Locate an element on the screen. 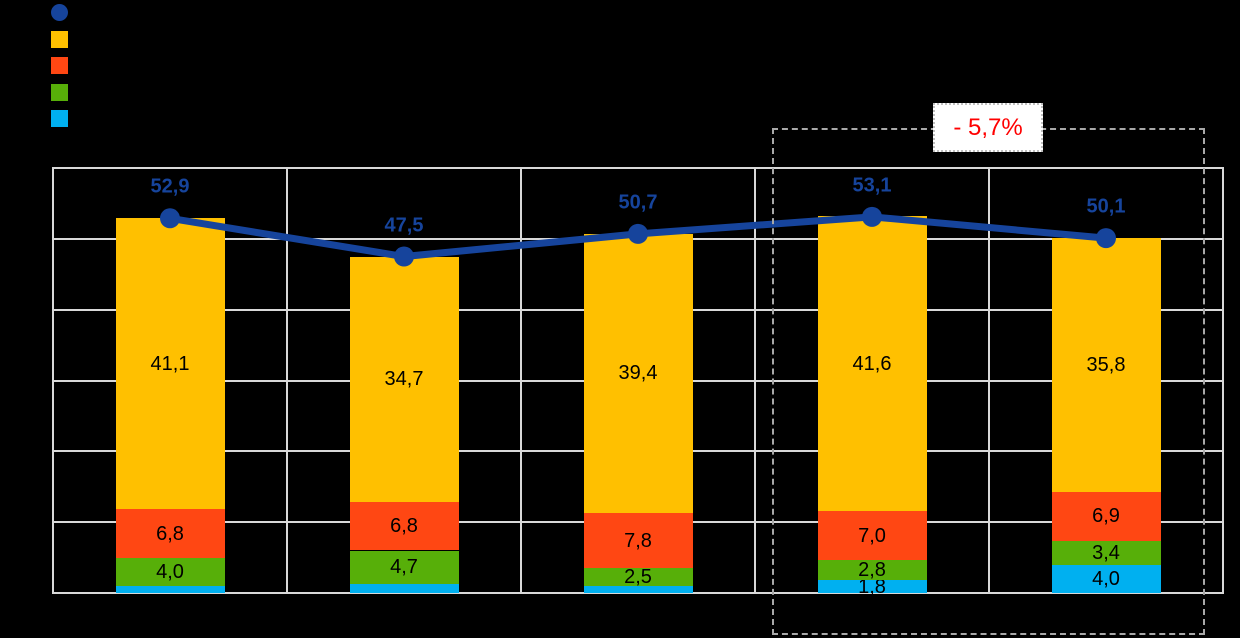 Image resolution: width=1240 pixels, height=638 pixels. segment-cyan-label: 1,8 is located at coordinates (872, 586).